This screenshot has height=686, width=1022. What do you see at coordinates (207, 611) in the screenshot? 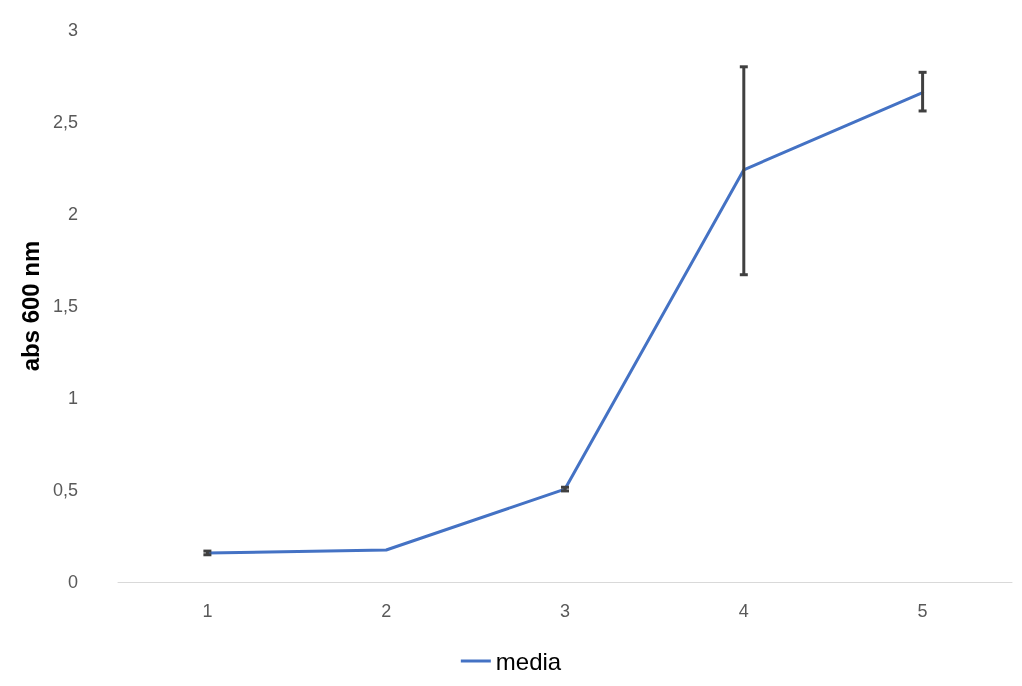
I see `x-tick-label: 1` at bounding box center [207, 611].